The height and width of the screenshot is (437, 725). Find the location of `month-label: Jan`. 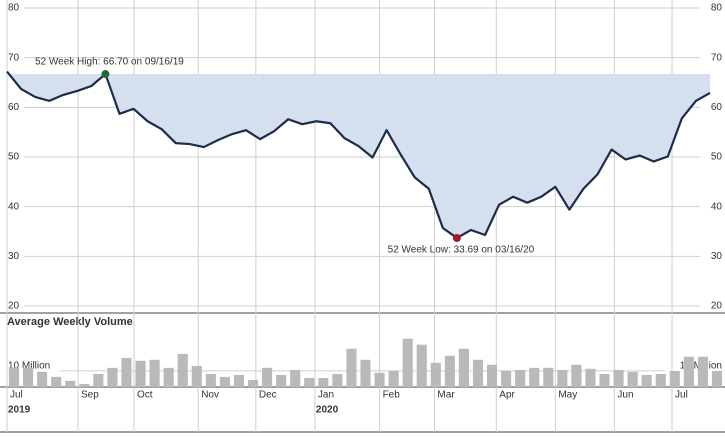

month-label: Jan is located at coordinates (326, 395).